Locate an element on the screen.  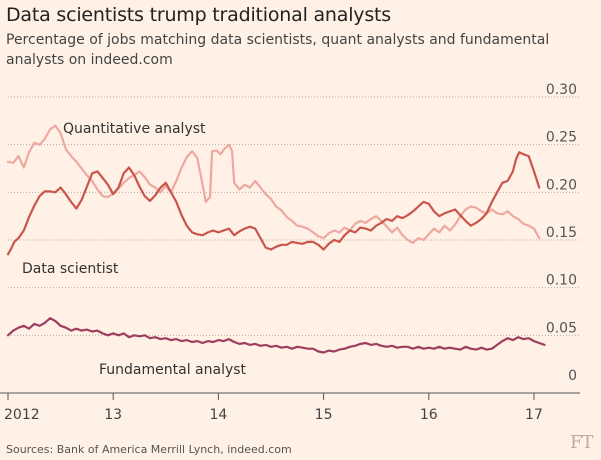
x-tick-label: 16 is located at coordinates (429, 415).